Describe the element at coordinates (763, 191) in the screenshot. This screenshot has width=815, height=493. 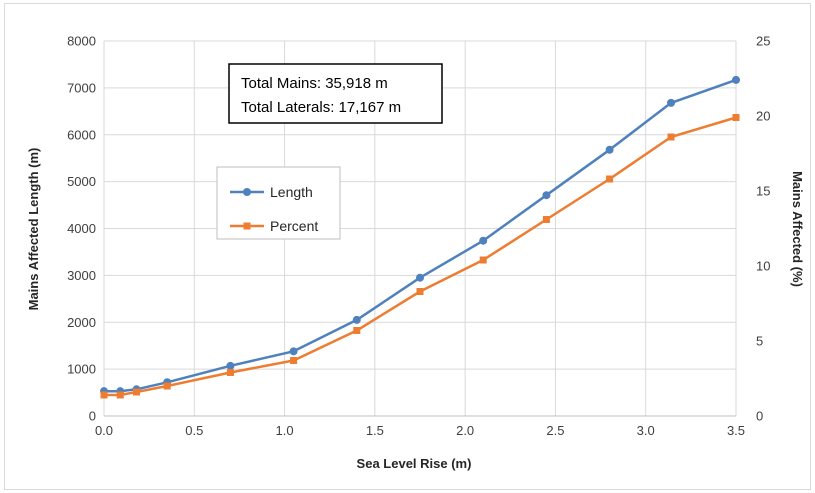
I see `y2-tick-label: 15` at that location.